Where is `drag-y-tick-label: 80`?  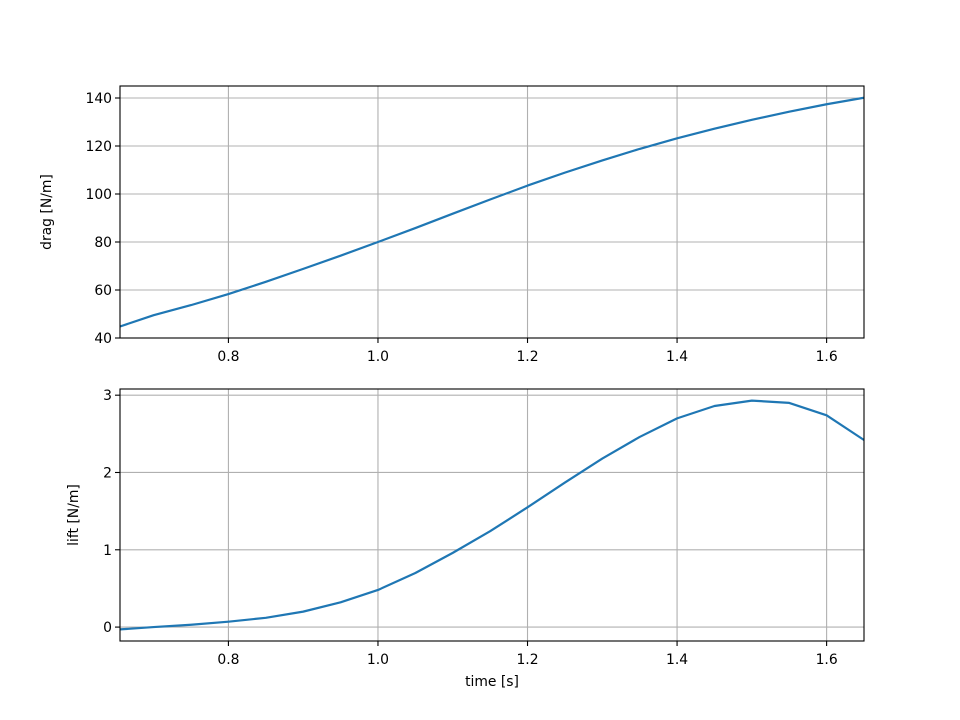 drag-y-tick-label: 80 is located at coordinates (103, 243).